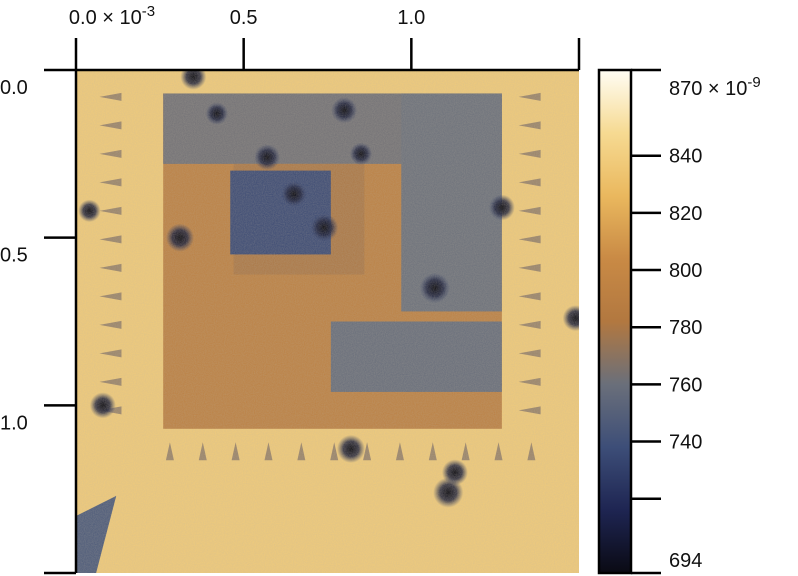  What do you see at coordinates (685, 561) in the screenshot?
I see `colorbar-tick-label: 694` at bounding box center [685, 561].